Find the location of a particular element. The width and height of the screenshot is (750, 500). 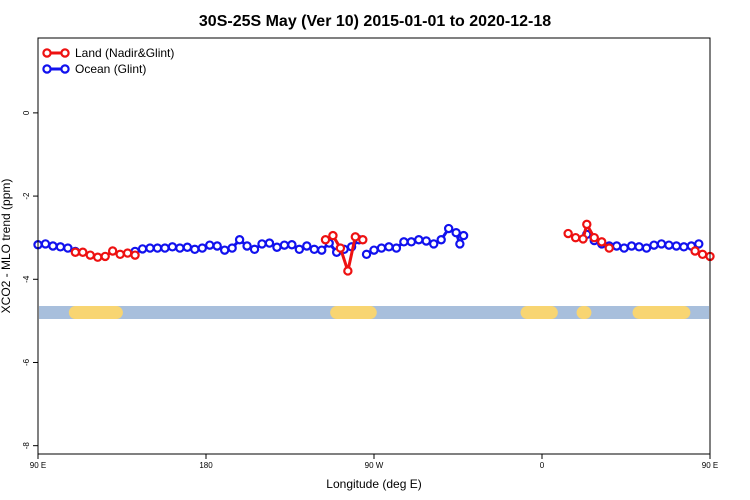

y-tick-label: -8 is located at coordinates (26, 446).